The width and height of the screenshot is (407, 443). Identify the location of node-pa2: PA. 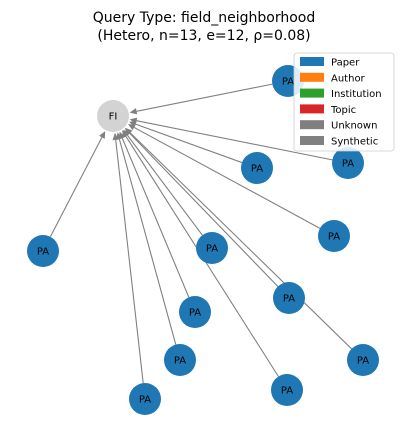
(348, 163).